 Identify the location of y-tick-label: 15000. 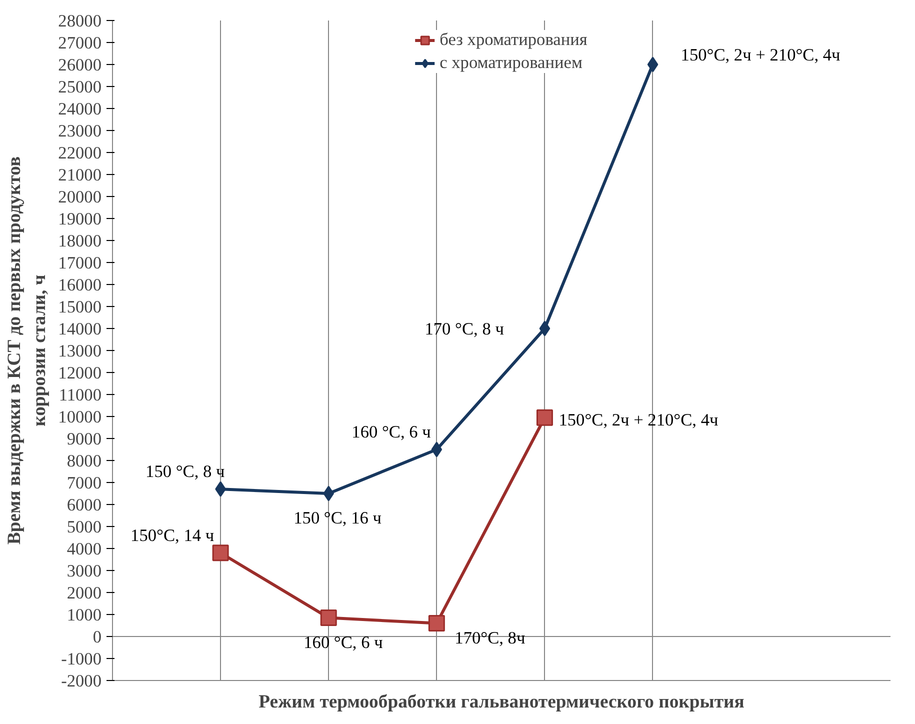
(80, 307).